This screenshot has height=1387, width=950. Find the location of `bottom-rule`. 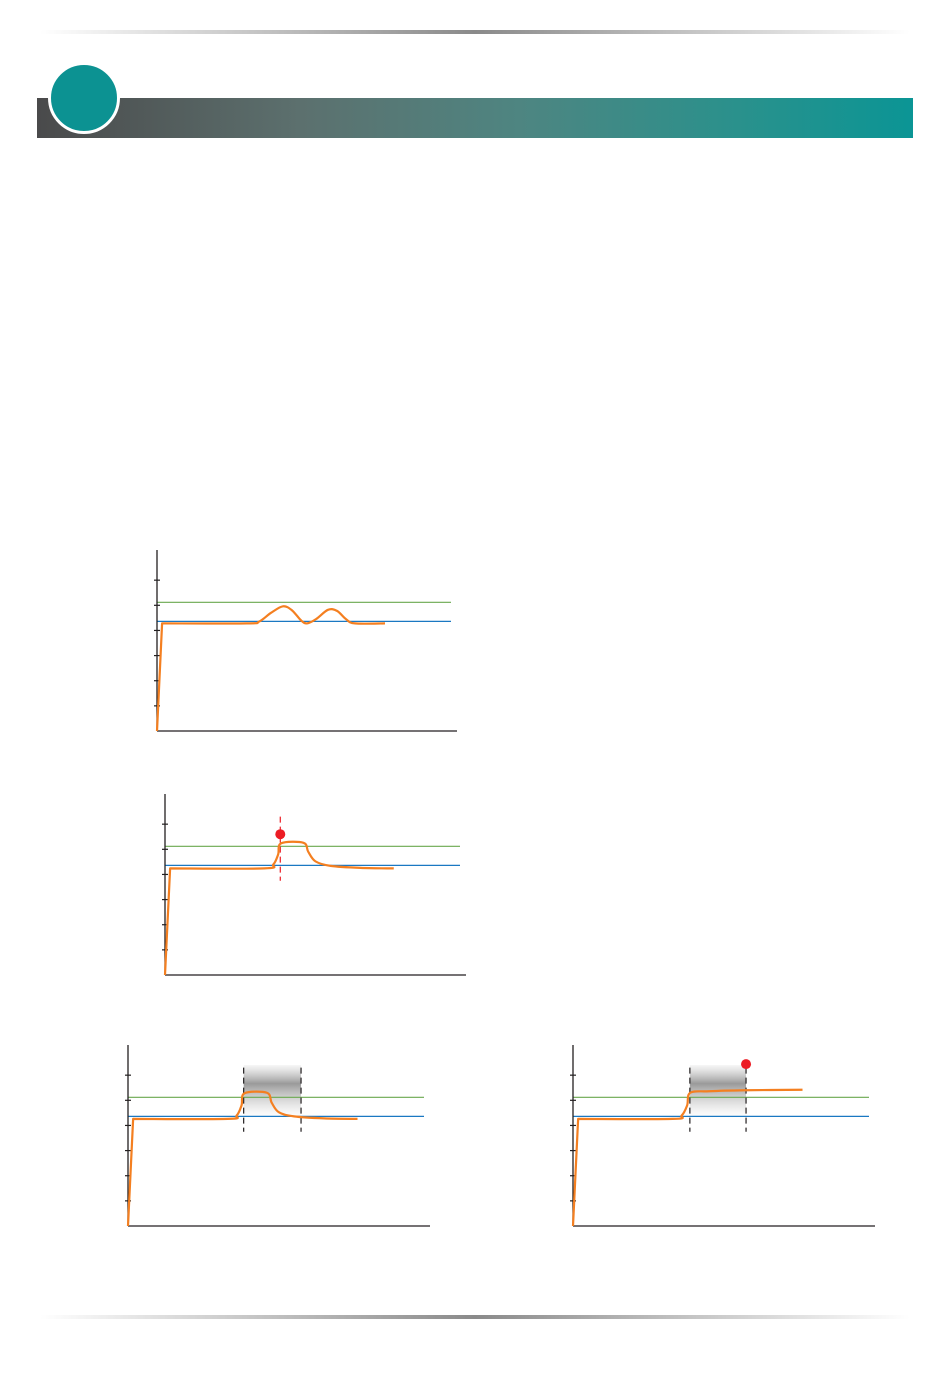

bottom-rule is located at coordinates (475, 1317).